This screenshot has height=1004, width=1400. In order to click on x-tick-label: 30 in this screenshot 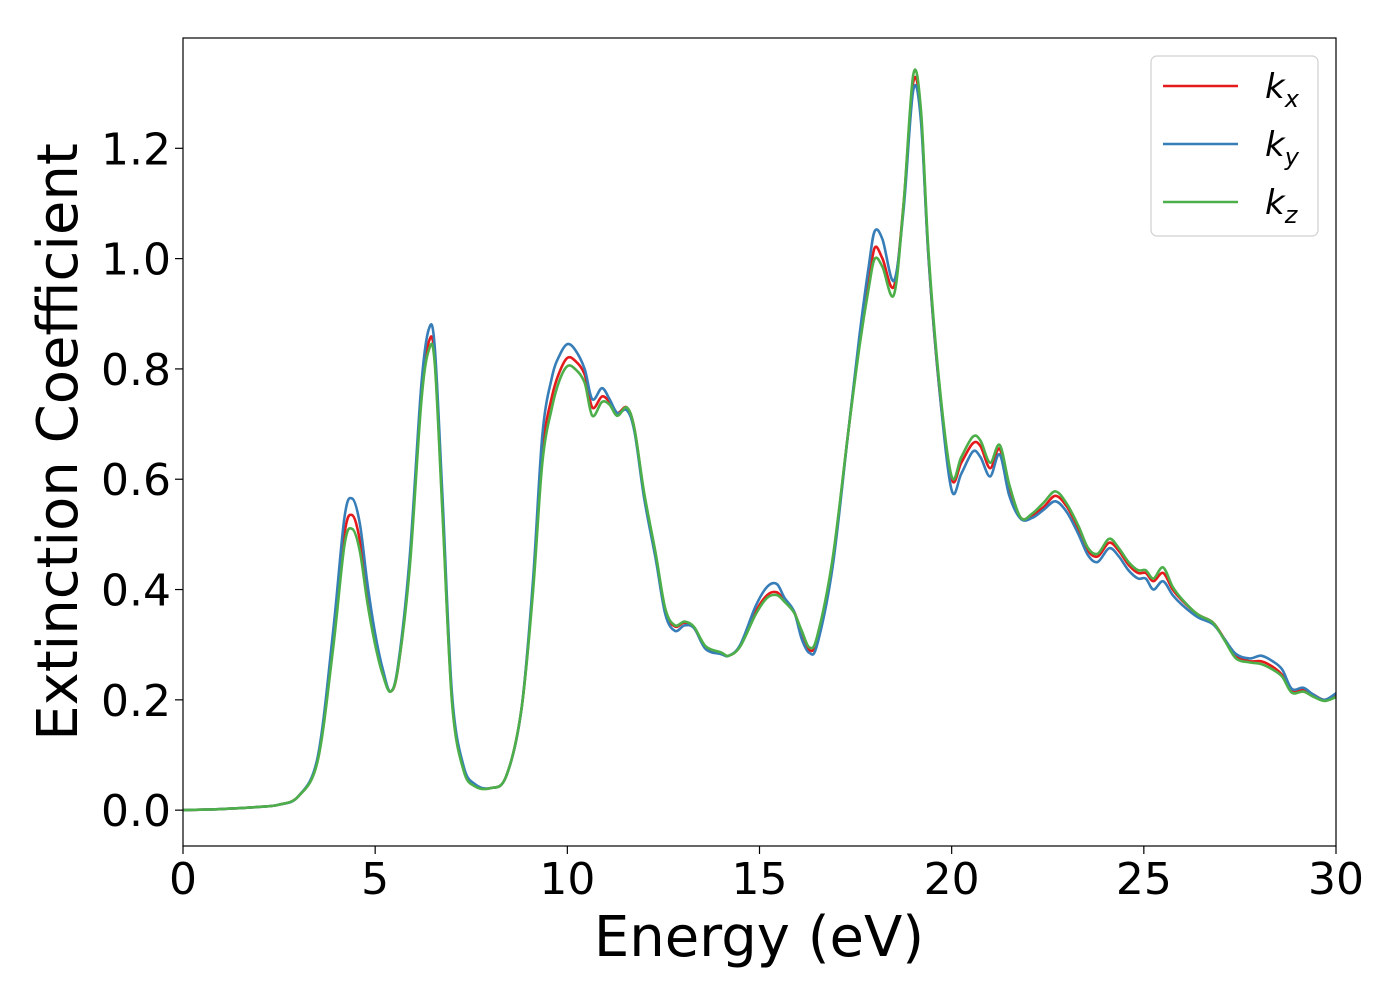, I will do `click(1336, 879)`.